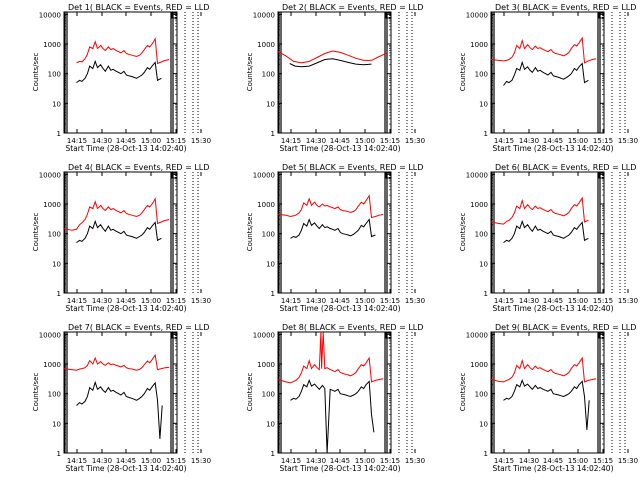  I want to click on panel-title: Det 2( BLACK = Events, RED = LLD, so click(352, 7).